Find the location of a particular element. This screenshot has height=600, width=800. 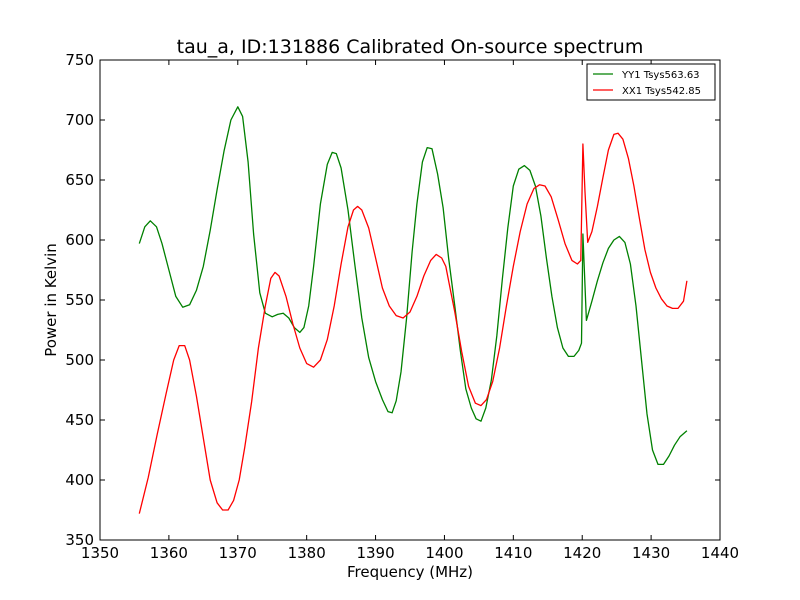

x-tick-label: 1410 is located at coordinates (513, 553).